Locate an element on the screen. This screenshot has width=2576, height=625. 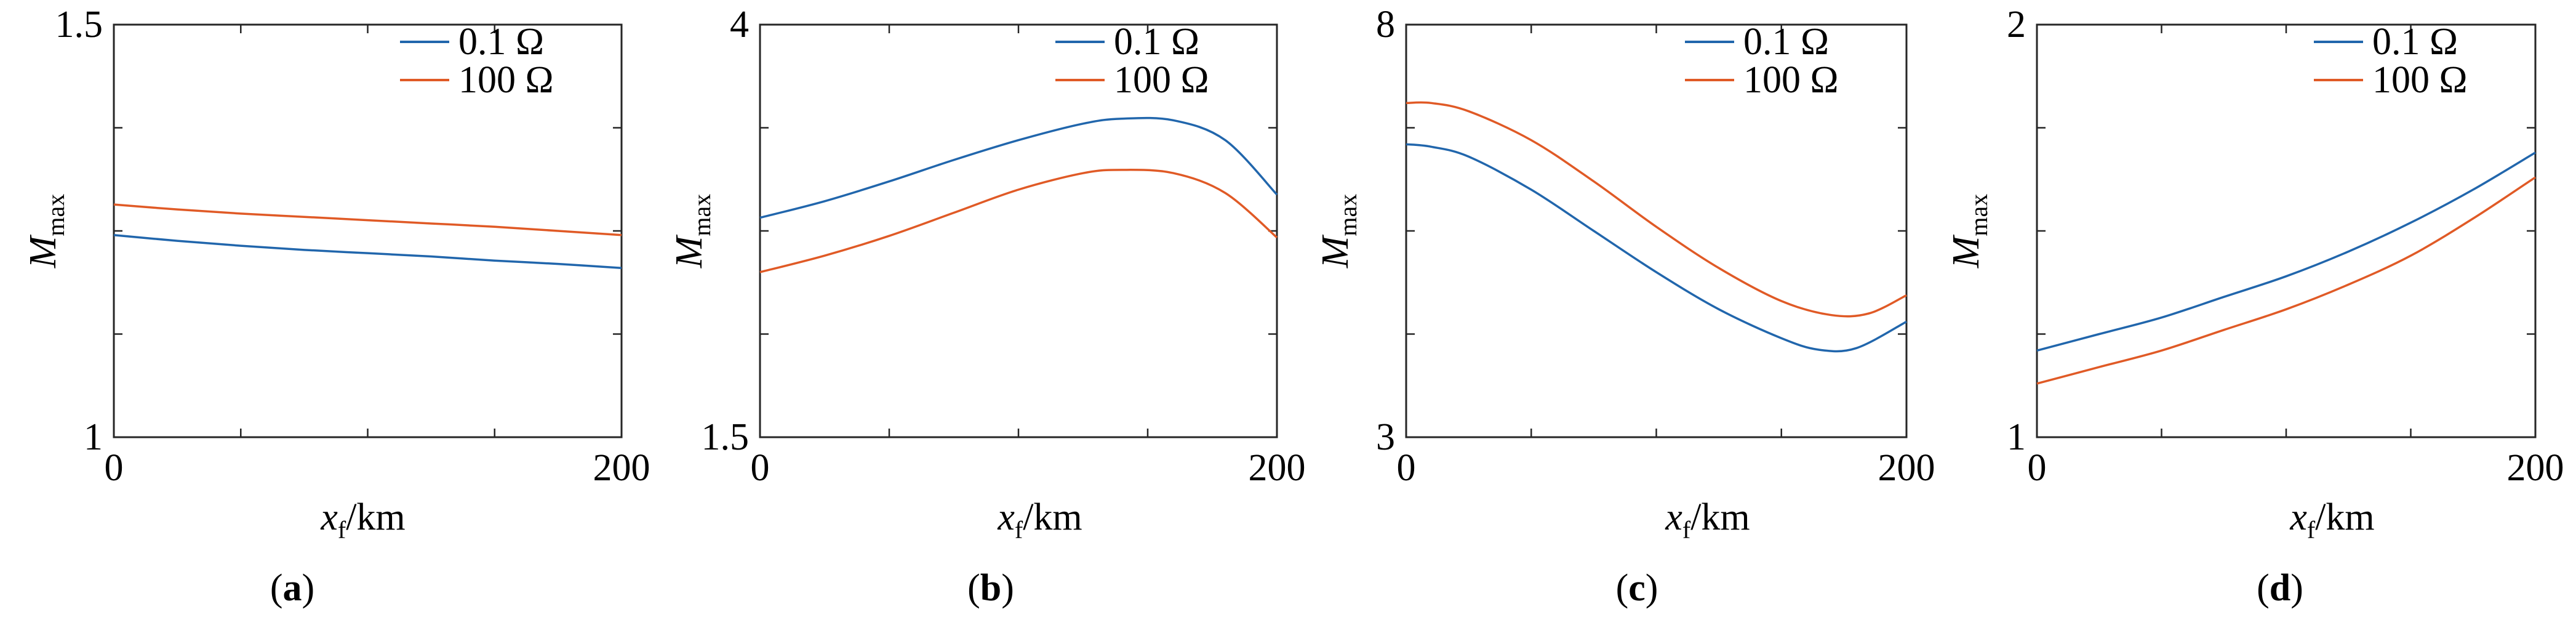
caption-letter: a is located at coordinates (292, 588).